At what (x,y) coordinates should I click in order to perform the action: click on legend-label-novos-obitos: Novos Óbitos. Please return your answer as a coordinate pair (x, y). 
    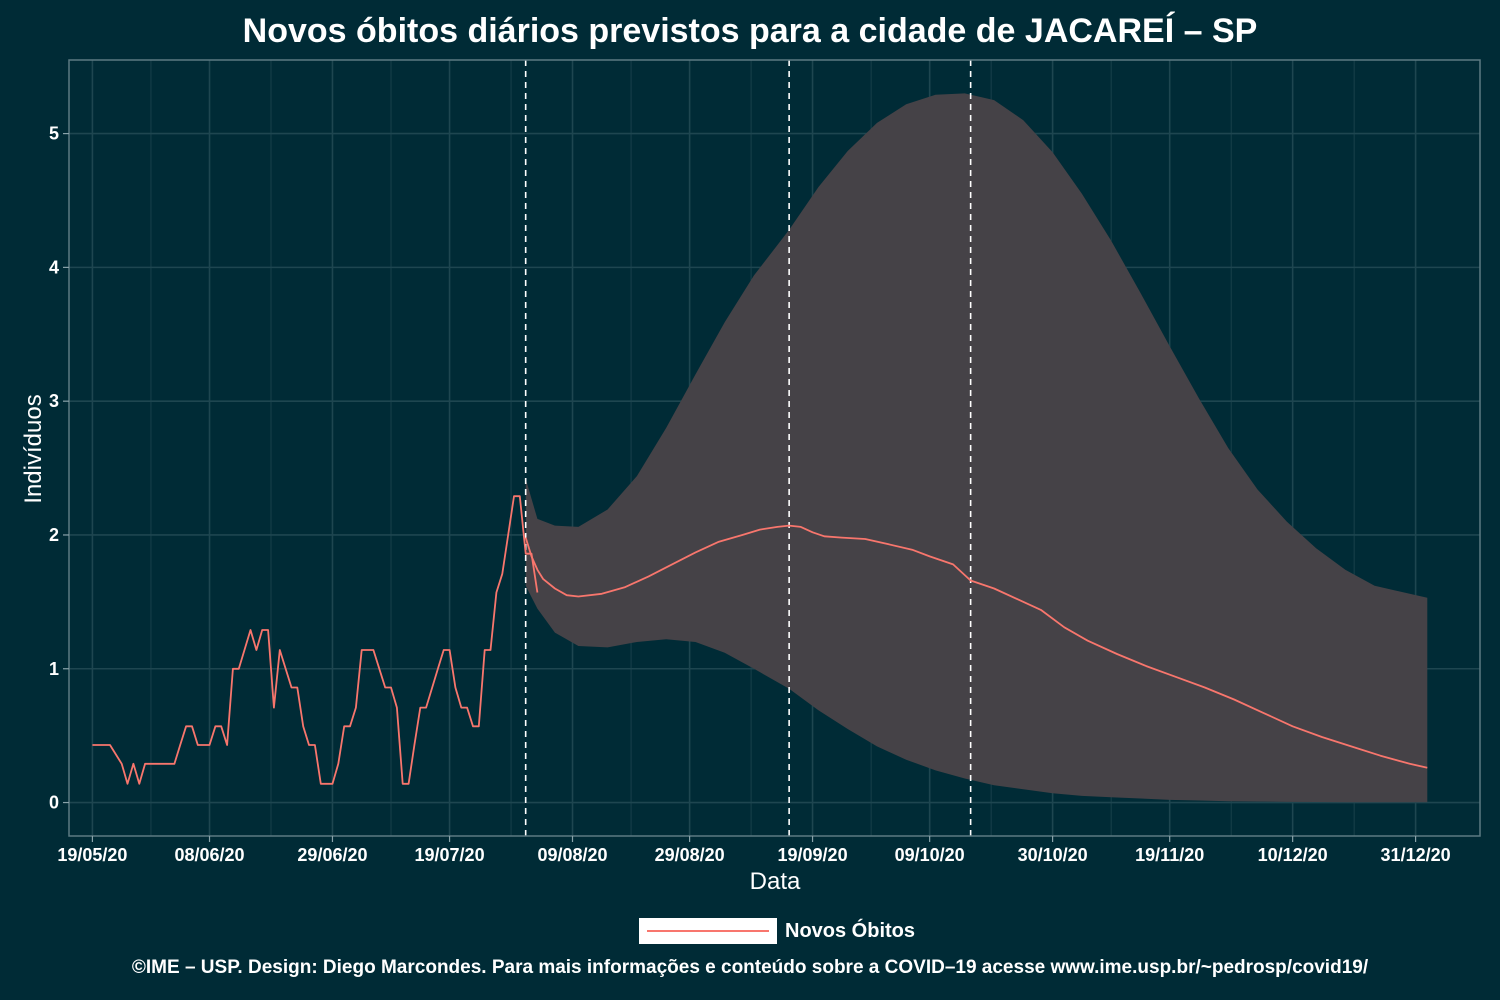
    Looking at the image, I should click on (850, 930).